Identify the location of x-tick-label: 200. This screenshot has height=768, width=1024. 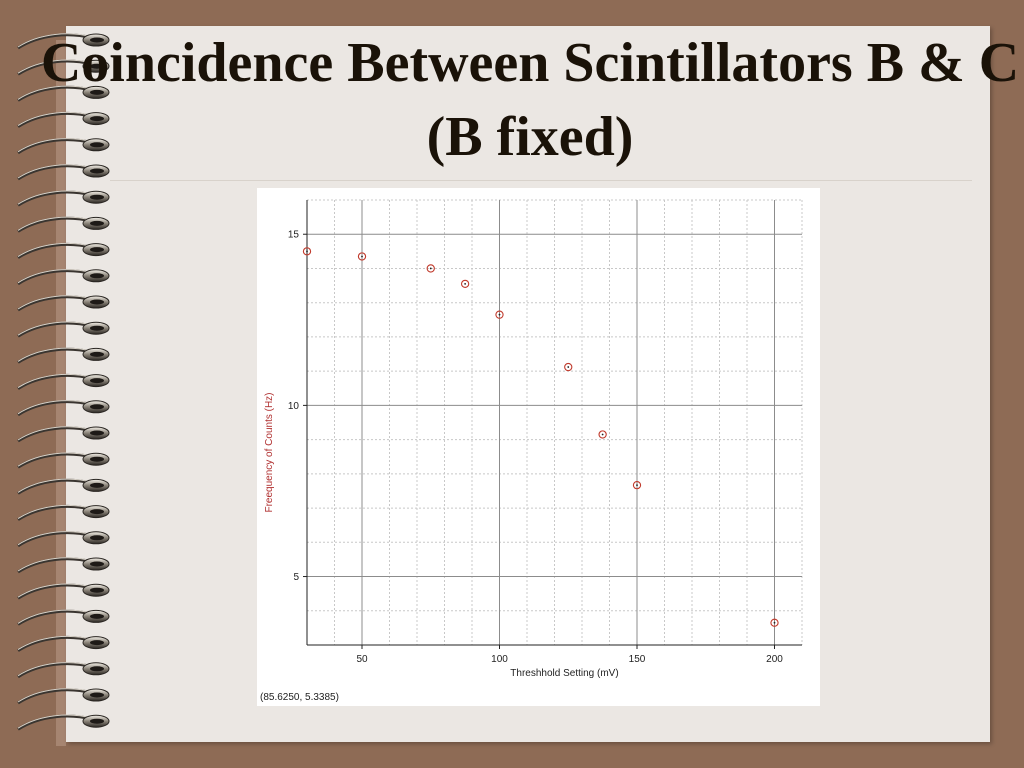
(774, 659).